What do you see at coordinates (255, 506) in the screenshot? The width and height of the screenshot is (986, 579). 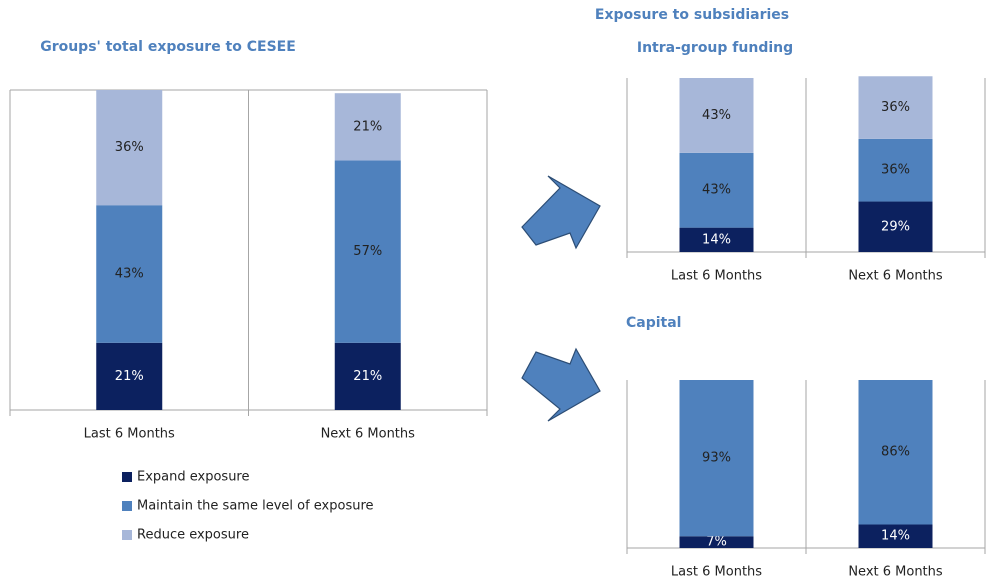 I see `legend-label: Maintain the same level of exposure` at bounding box center [255, 506].